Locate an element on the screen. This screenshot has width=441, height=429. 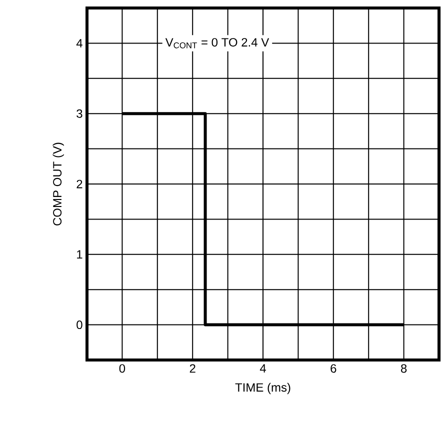
x-tick-label: 2 is located at coordinates (193, 368).